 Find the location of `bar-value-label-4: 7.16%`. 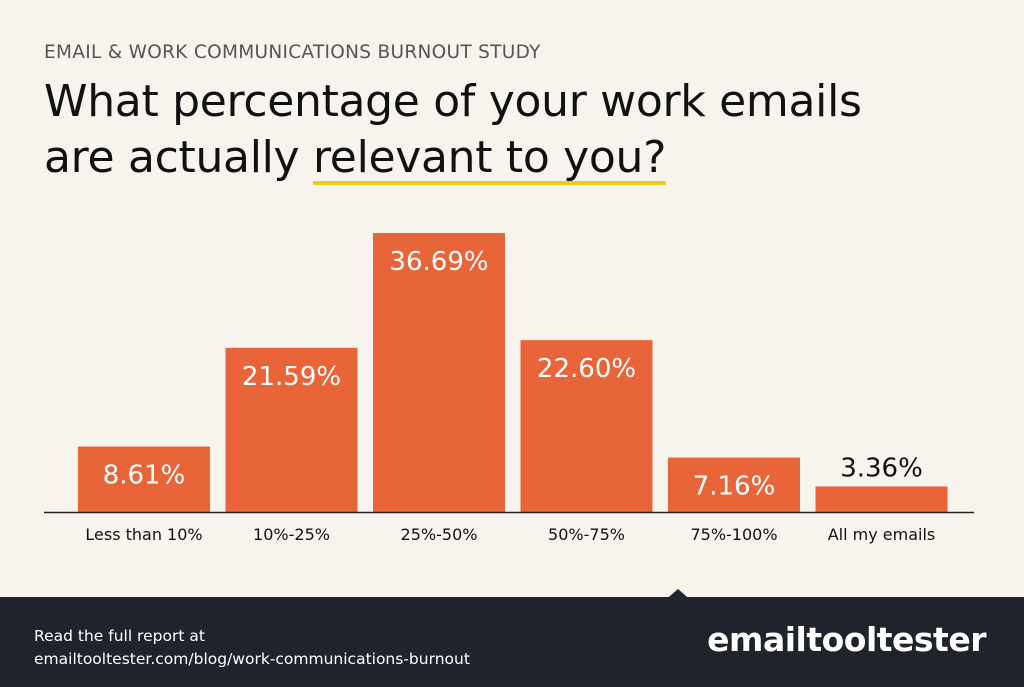

bar-value-label-4: 7.16% is located at coordinates (734, 487).